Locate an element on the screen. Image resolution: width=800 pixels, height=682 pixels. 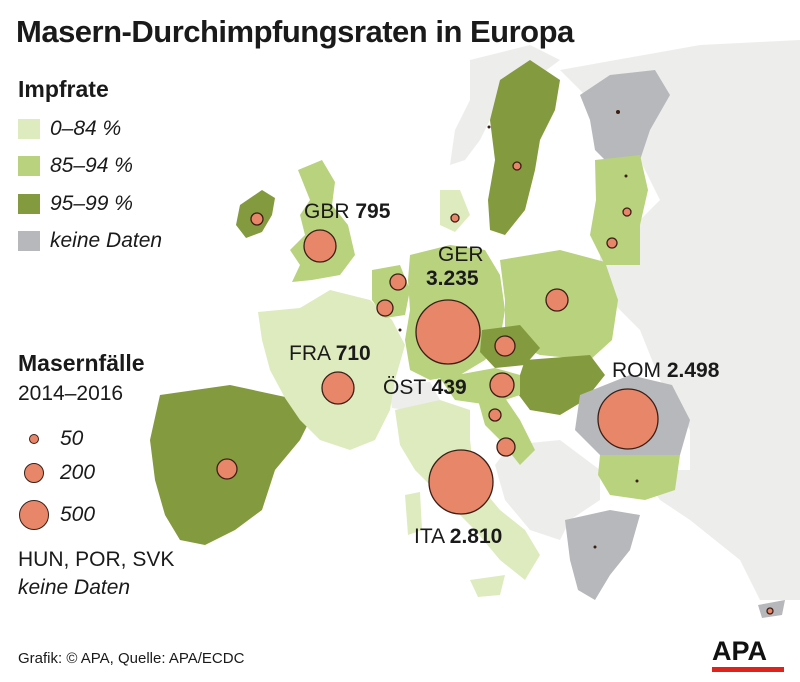
region-france is located at coordinates (331, 370).